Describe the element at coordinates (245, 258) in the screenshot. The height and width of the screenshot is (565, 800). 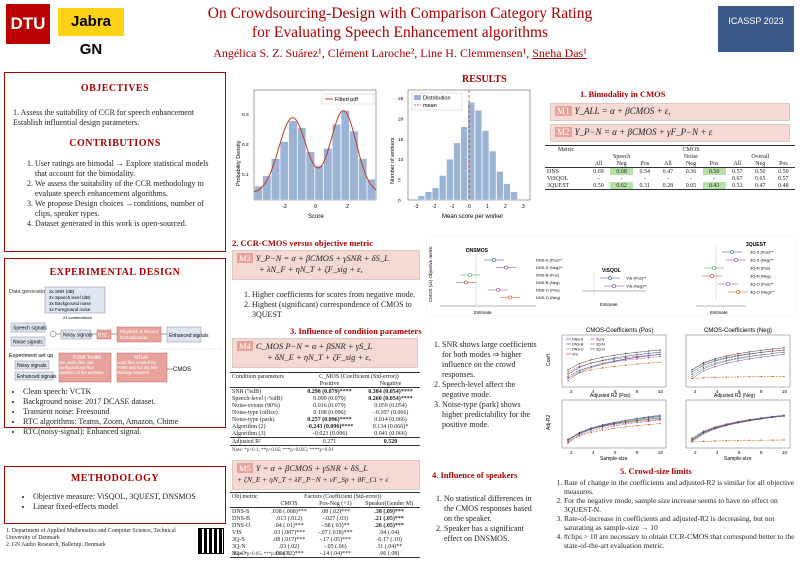
I see `m3-tag: M3` at that location.